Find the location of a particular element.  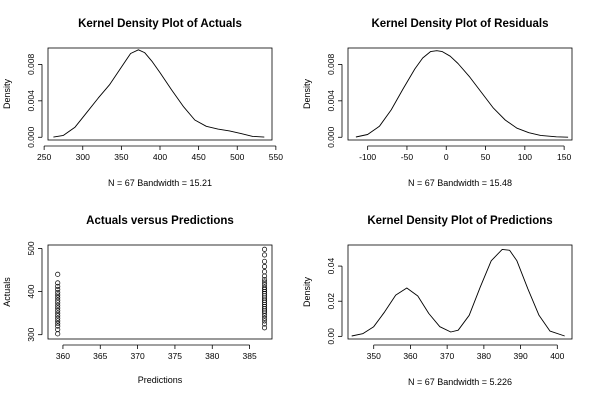

chart-subtitle: N = 67 Bandwidth = 5.226 is located at coordinates (460, 382).